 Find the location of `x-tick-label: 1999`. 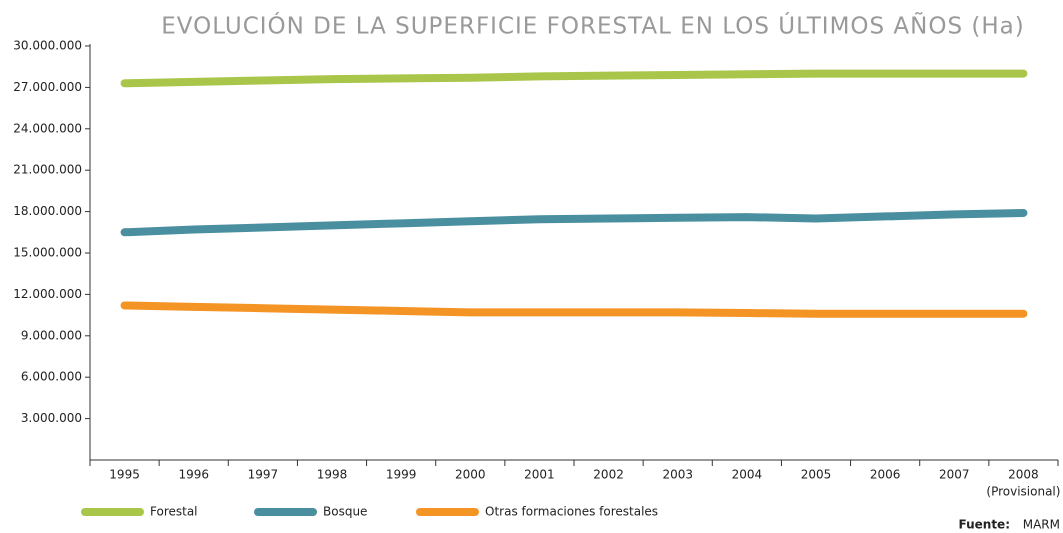

x-tick-label: 1999 is located at coordinates (401, 475).